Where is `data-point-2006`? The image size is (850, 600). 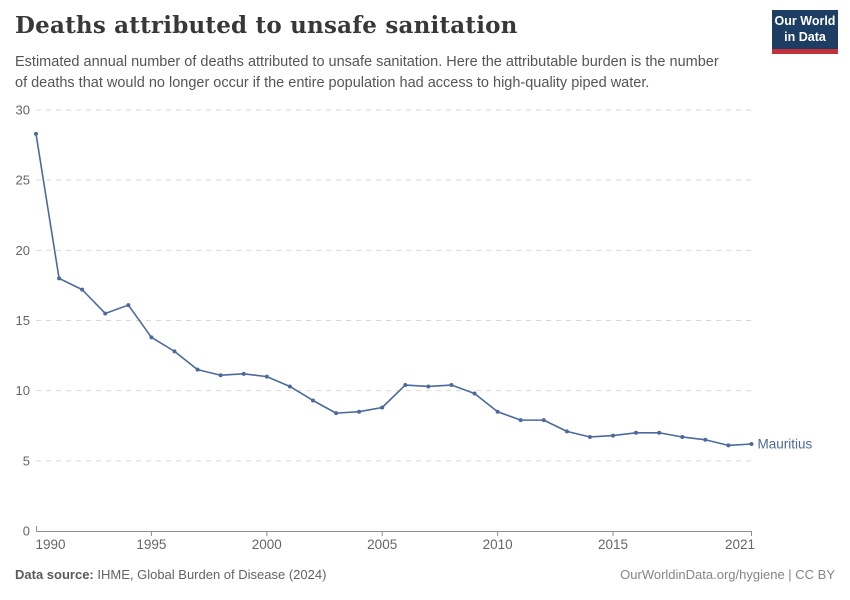
data-point-2006 is located at coordinates (405, 385).